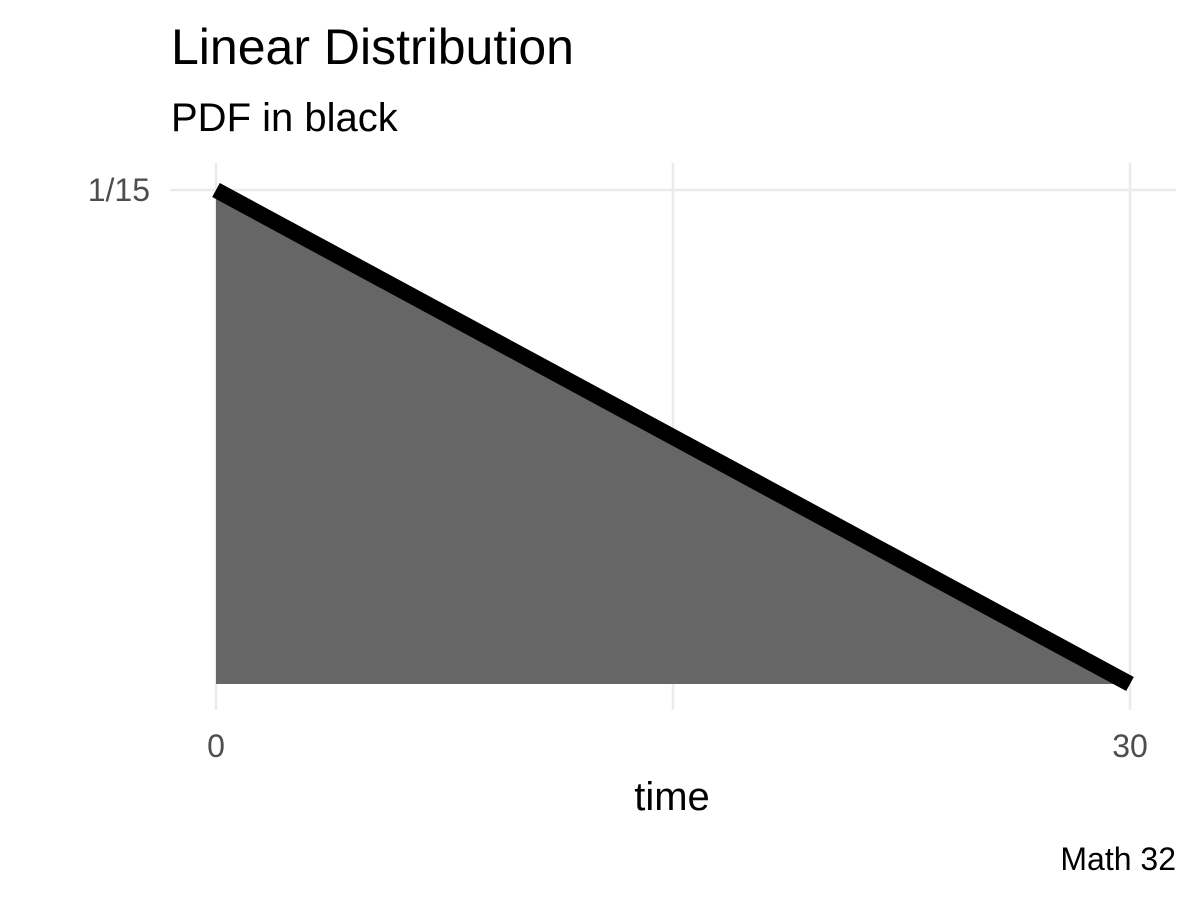 The image size is (1200, 900). What do you see at coordinates (372, 47) in the screenshot?
I see `chart-title: Linear Distribution` at bounding box center [372, 47].